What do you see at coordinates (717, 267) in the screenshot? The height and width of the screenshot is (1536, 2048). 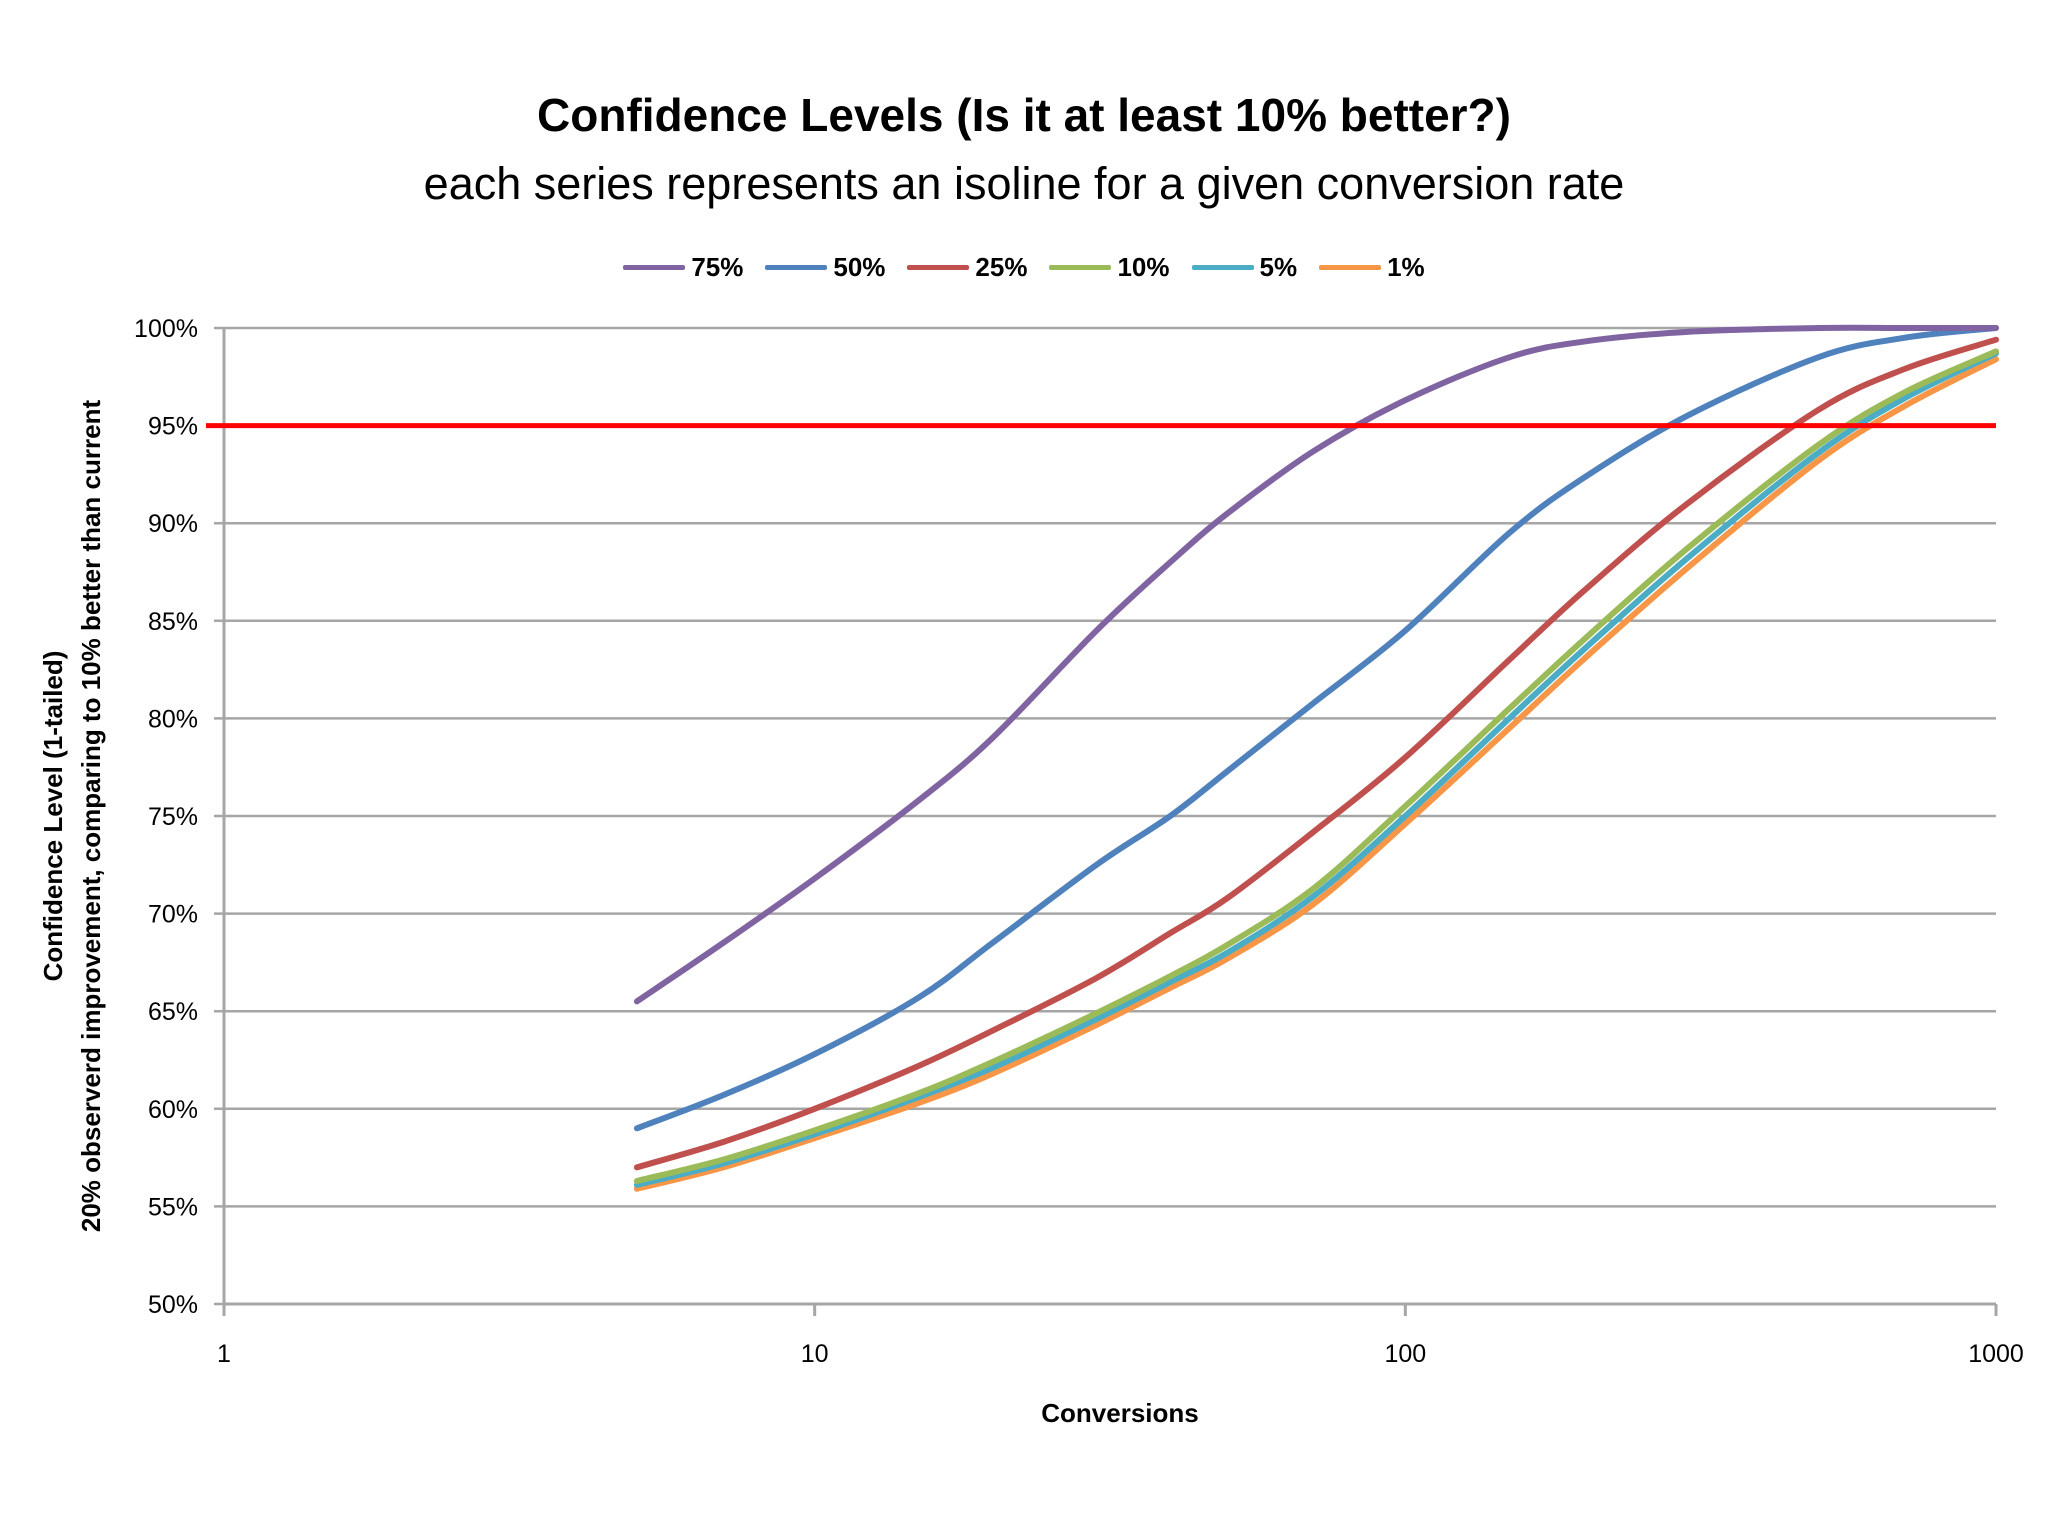 I see `legend-label-75: 75%` at bounding box center [717, 267].